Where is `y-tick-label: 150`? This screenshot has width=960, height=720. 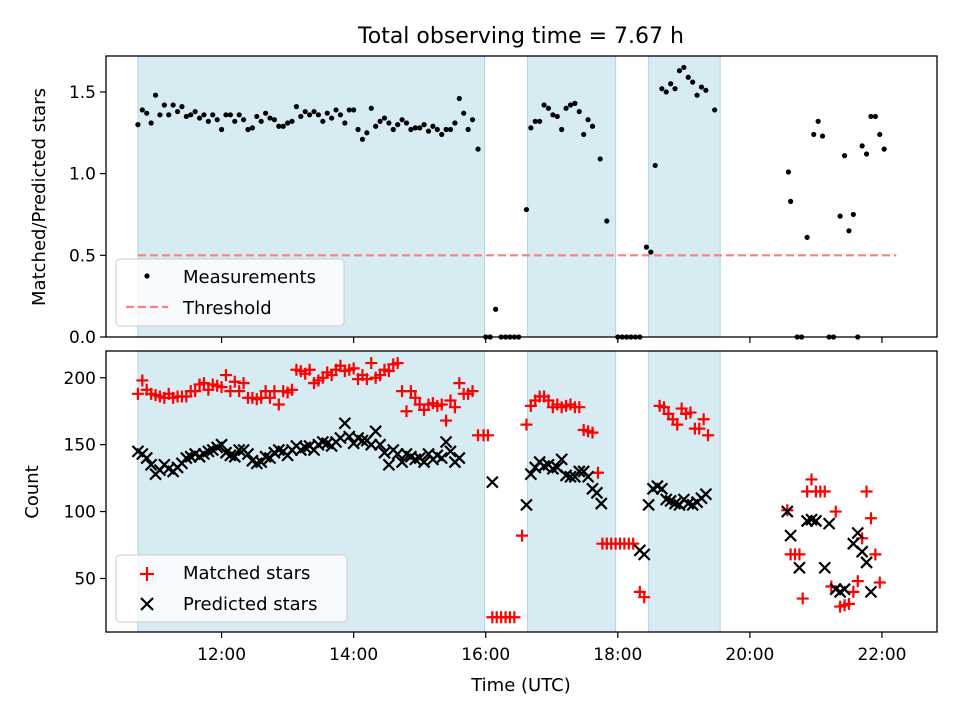
y-tick-label: 150 is located at coordinates (80, 446).